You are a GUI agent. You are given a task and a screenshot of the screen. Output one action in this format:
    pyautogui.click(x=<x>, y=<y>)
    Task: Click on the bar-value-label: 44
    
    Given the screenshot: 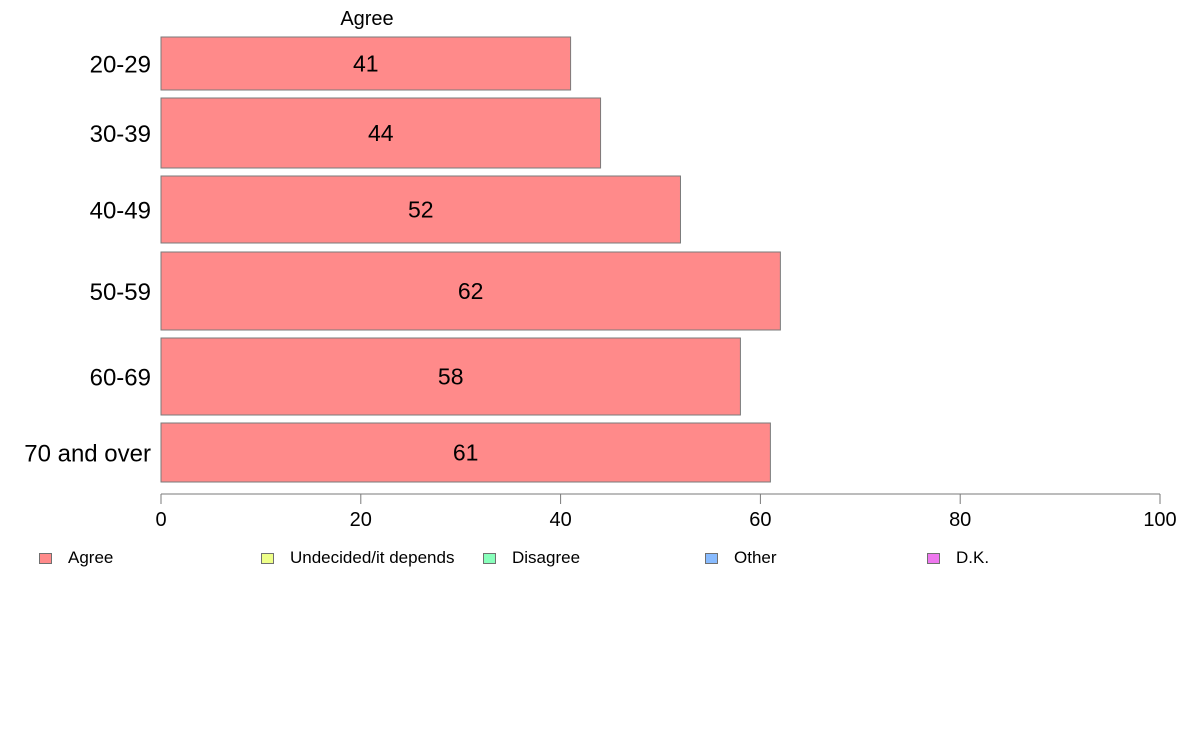 What is the action you would take?
    pyautogui.click(x=381, y=133)
    